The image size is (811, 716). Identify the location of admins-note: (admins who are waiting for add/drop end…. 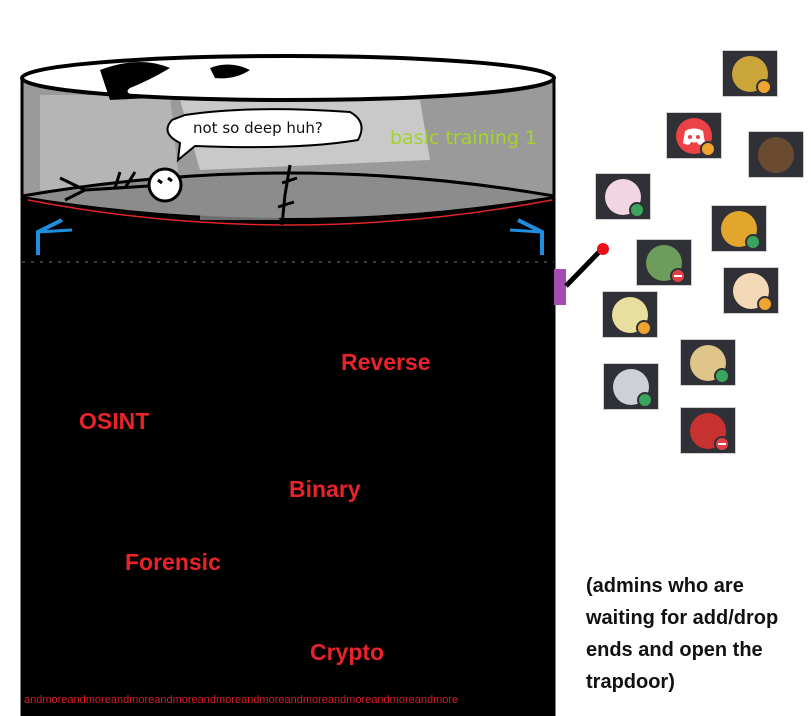
(682, 634).